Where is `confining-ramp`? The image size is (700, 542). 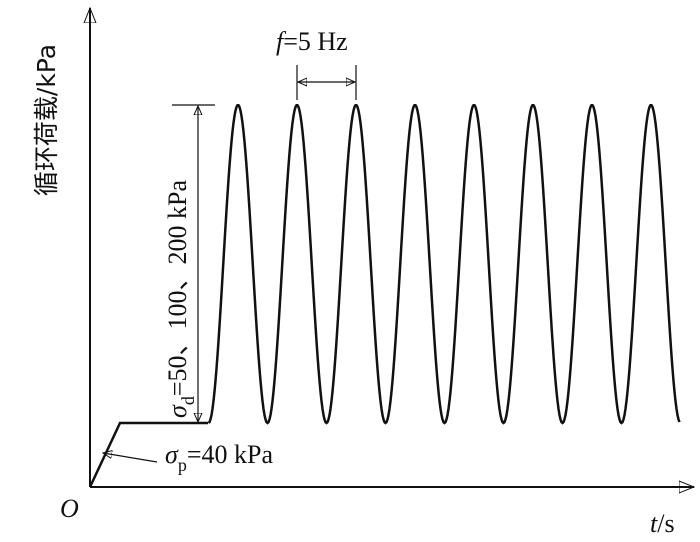
confining-ramp is located at coordinates (148, 454).